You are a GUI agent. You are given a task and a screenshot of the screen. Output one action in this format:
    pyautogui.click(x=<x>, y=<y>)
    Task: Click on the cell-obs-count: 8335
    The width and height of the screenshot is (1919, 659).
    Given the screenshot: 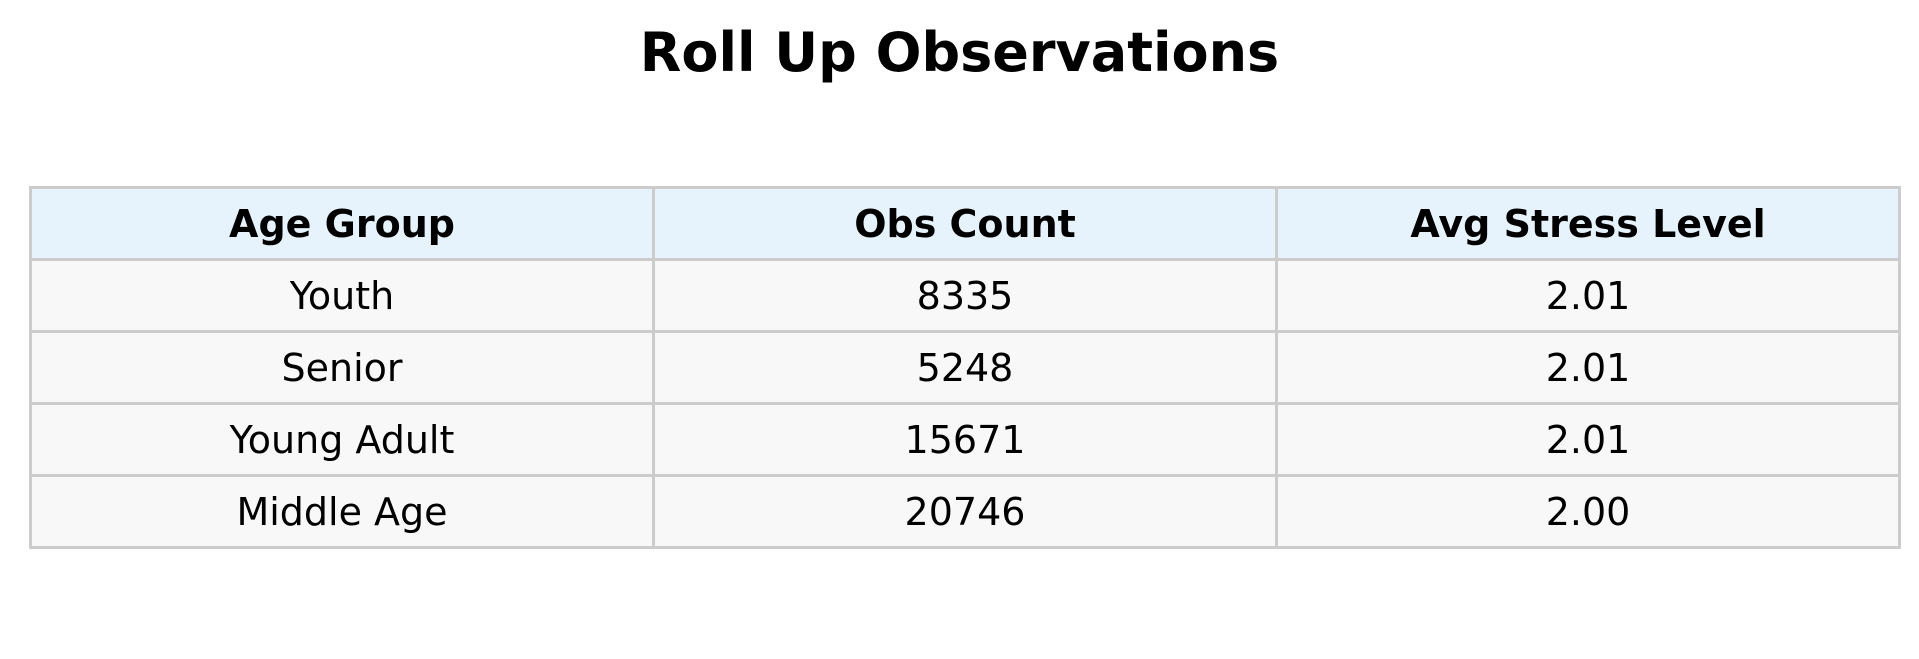 What is the action you would take?
    pyautogui.click(x=965, y=295)
    